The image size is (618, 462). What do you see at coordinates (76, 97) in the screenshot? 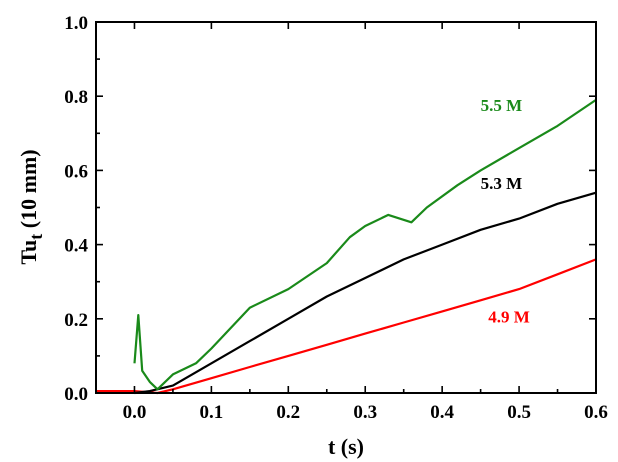
I see `y-tick-label: 0.8` at bounding box center [76, 97].